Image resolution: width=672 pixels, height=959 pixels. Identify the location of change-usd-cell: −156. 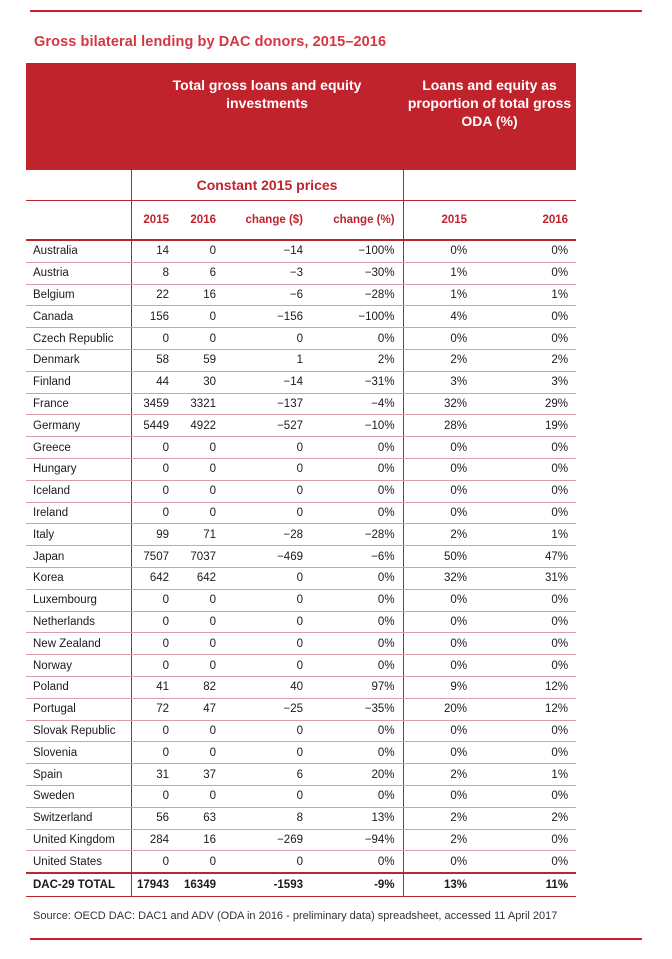
(267, 317).